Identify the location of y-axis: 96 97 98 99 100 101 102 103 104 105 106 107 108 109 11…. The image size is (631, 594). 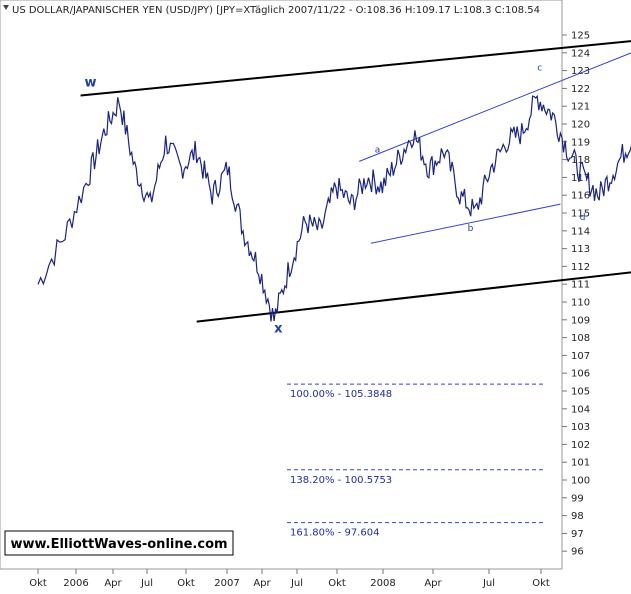
(576, 294).